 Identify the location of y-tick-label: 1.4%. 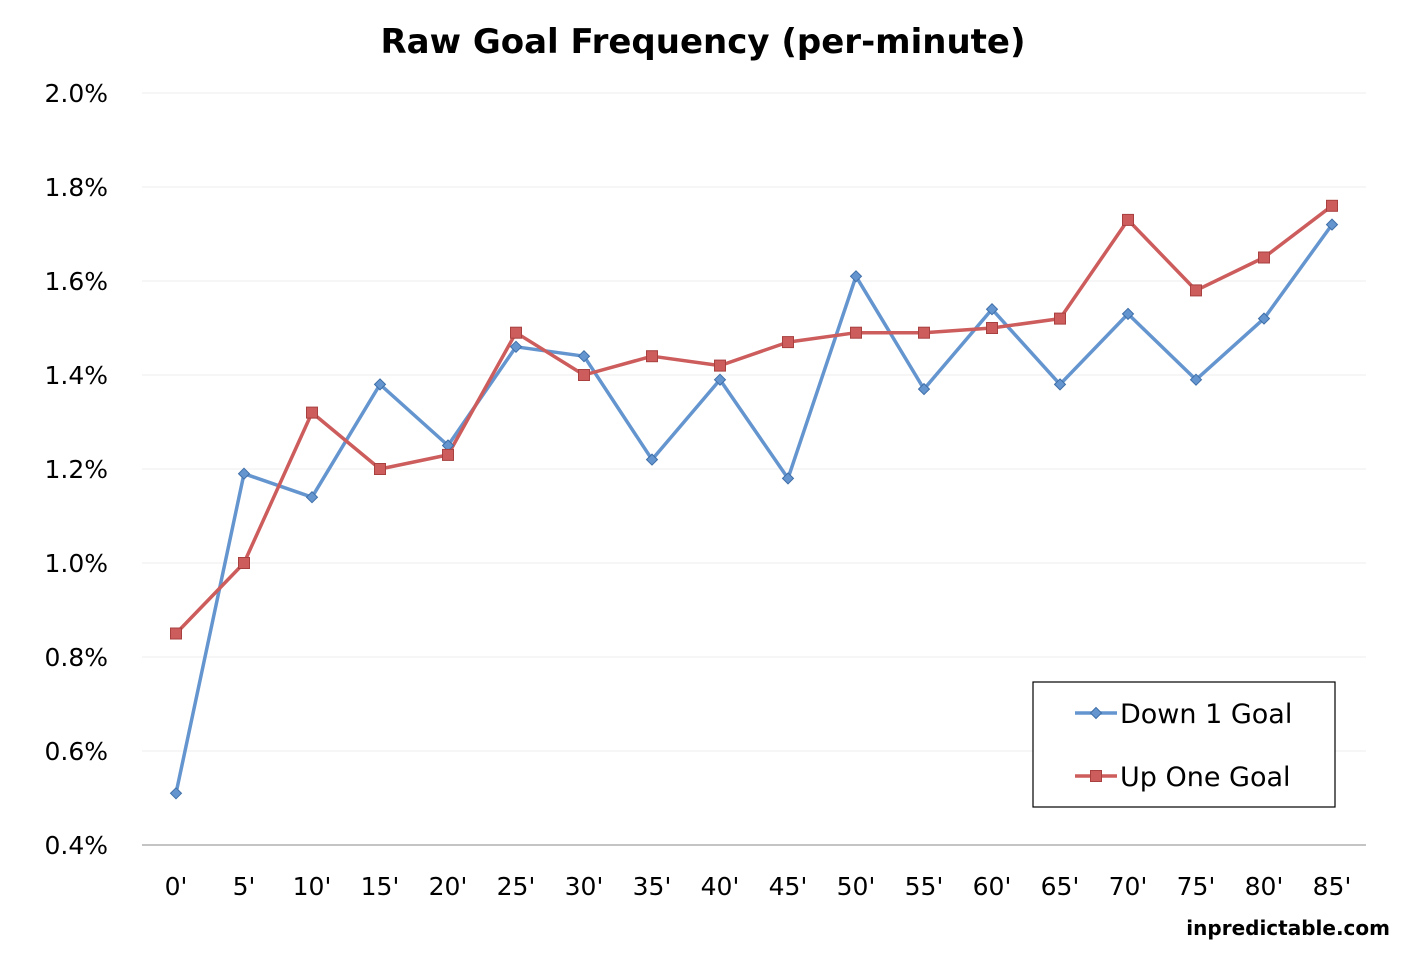
(76, 375).